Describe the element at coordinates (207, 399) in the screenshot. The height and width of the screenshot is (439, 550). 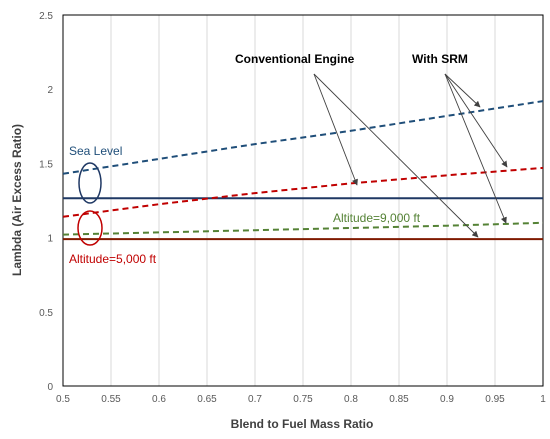
I see `x-tick-label: 0.65` at that location.